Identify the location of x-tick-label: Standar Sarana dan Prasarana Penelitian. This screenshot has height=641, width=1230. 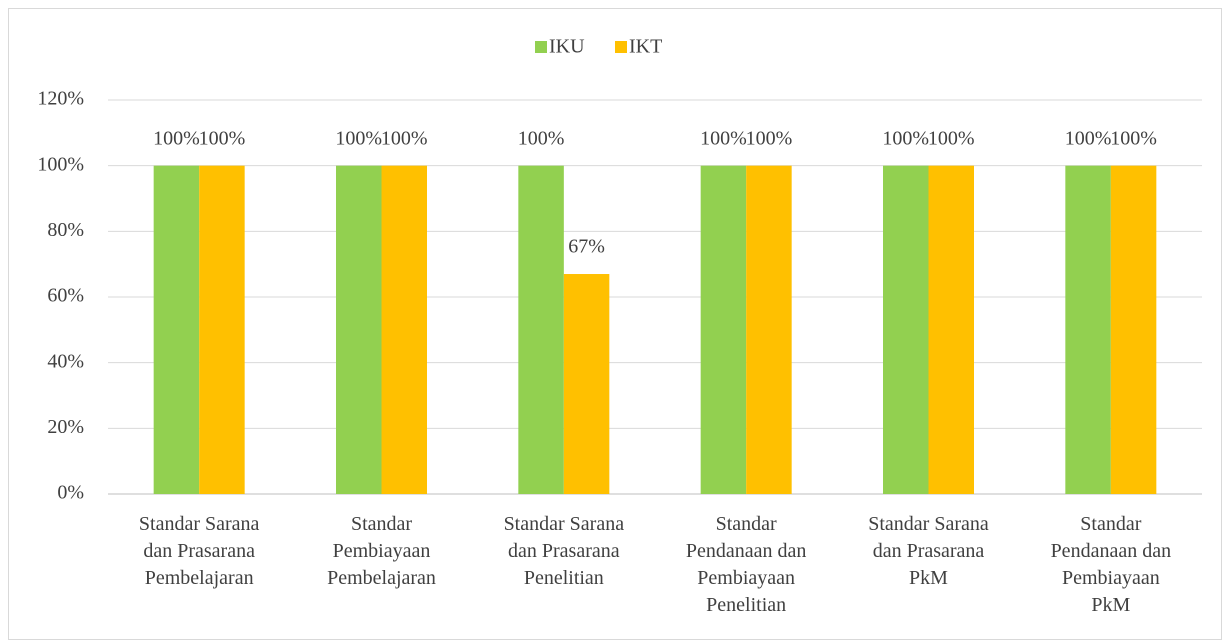
(564, 551).